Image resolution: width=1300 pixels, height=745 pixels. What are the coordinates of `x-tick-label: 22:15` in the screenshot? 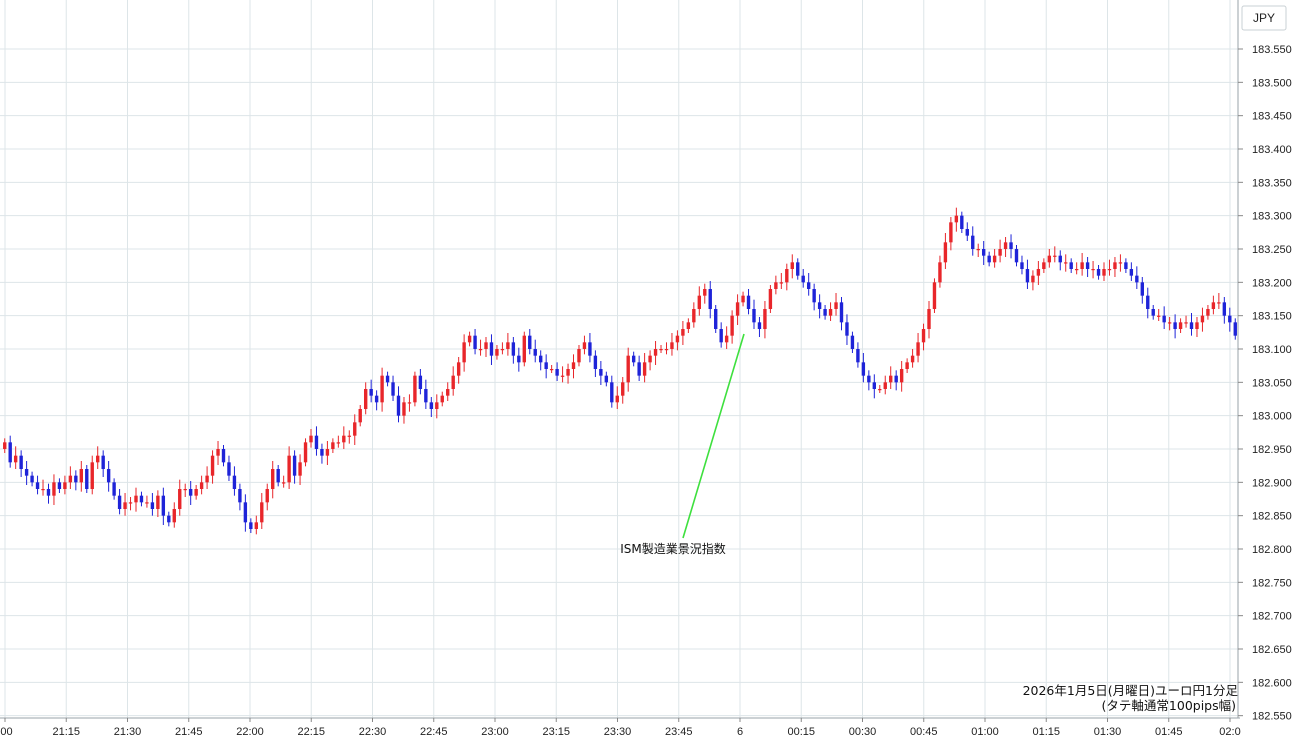 It's located at (311, 732).